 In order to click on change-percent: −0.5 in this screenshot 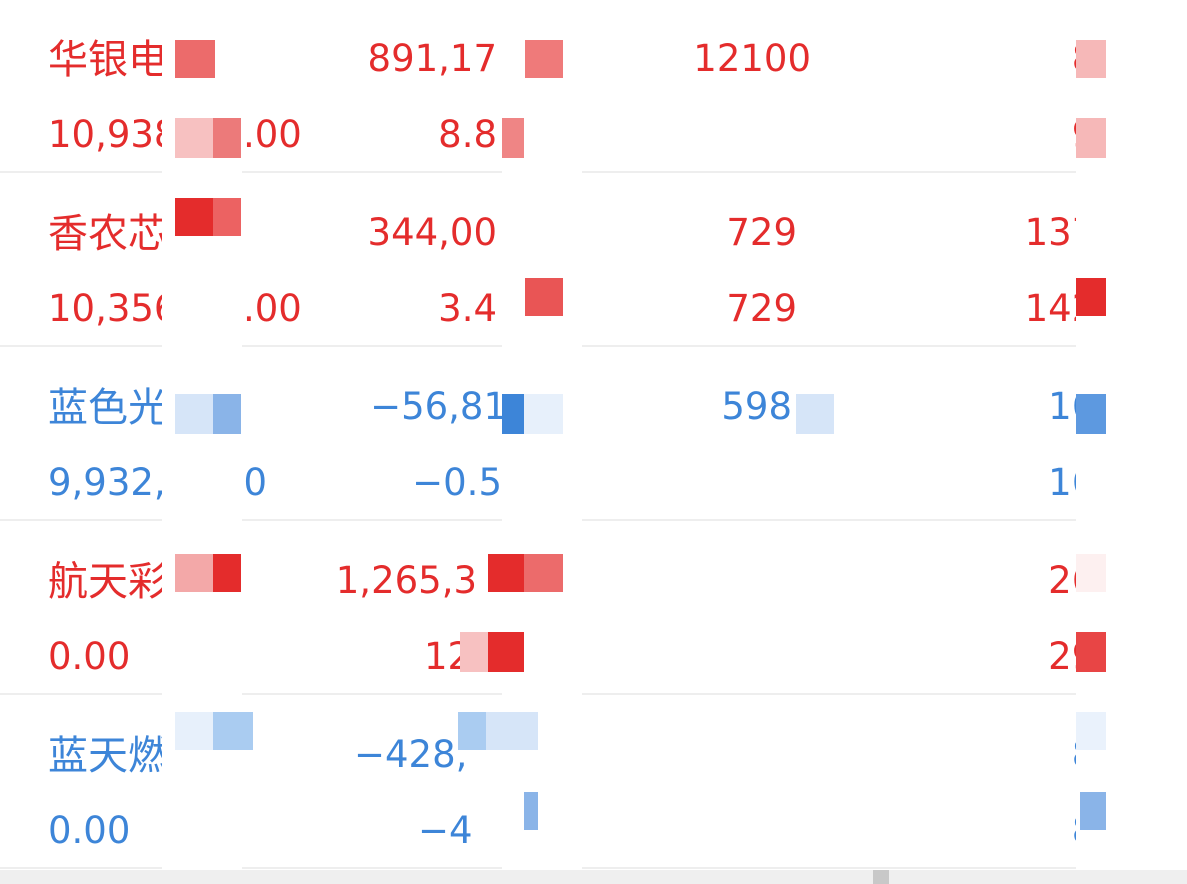, I will do `click(457, 482)`.